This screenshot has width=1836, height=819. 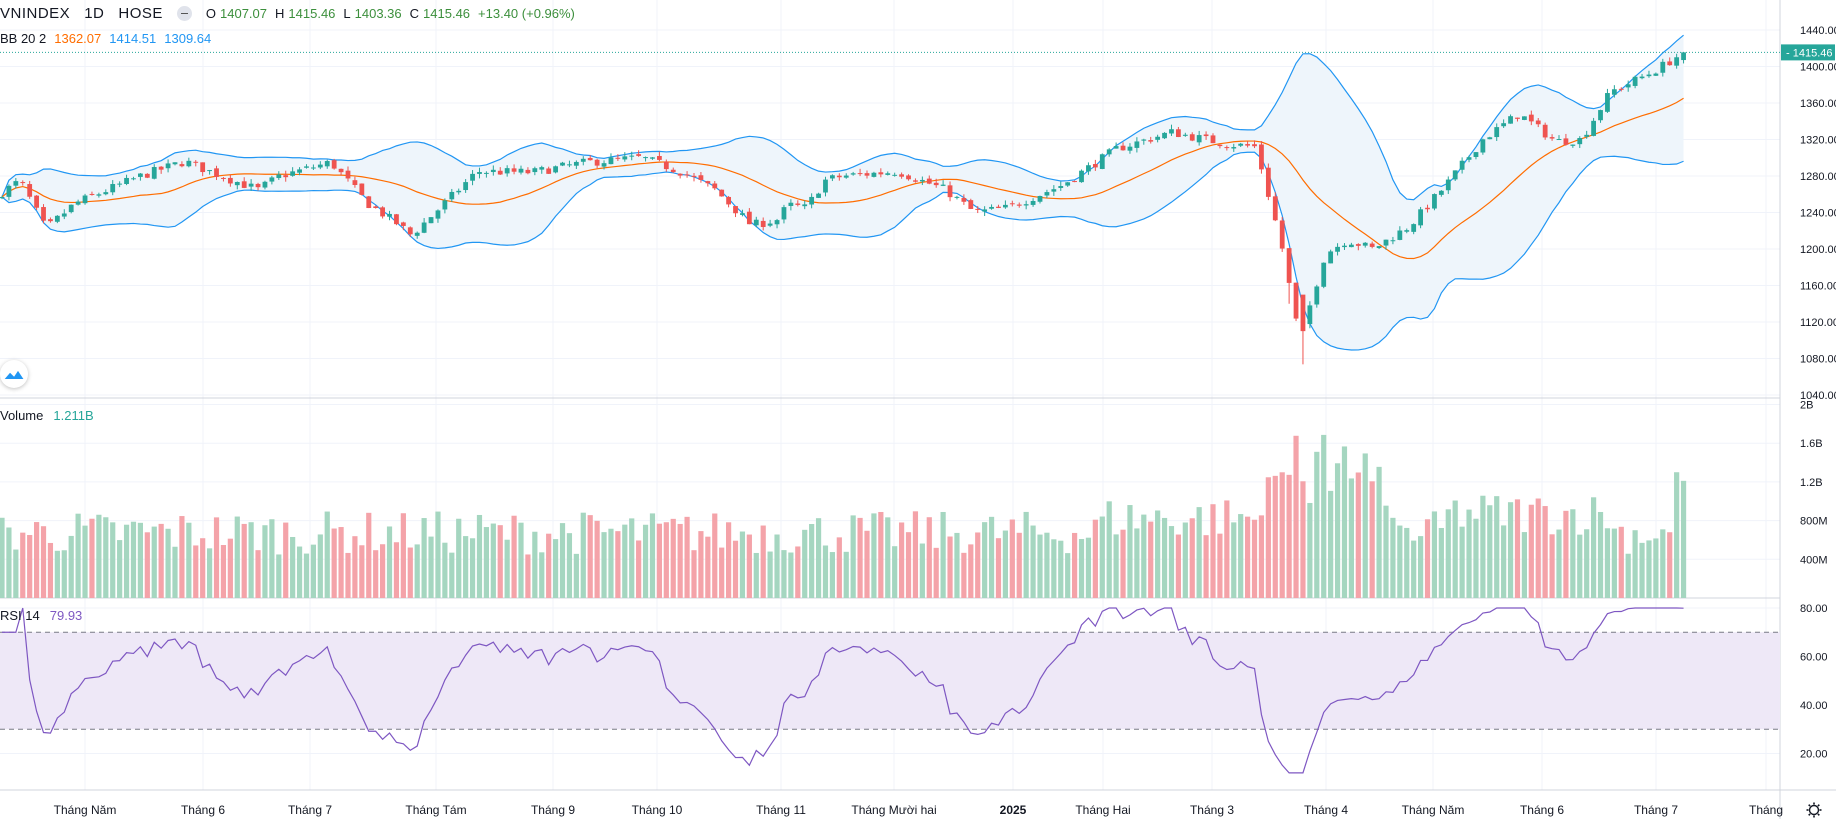 I want to click on rsi-legend: RSI 14 79.93, so click(x=43, y=615).